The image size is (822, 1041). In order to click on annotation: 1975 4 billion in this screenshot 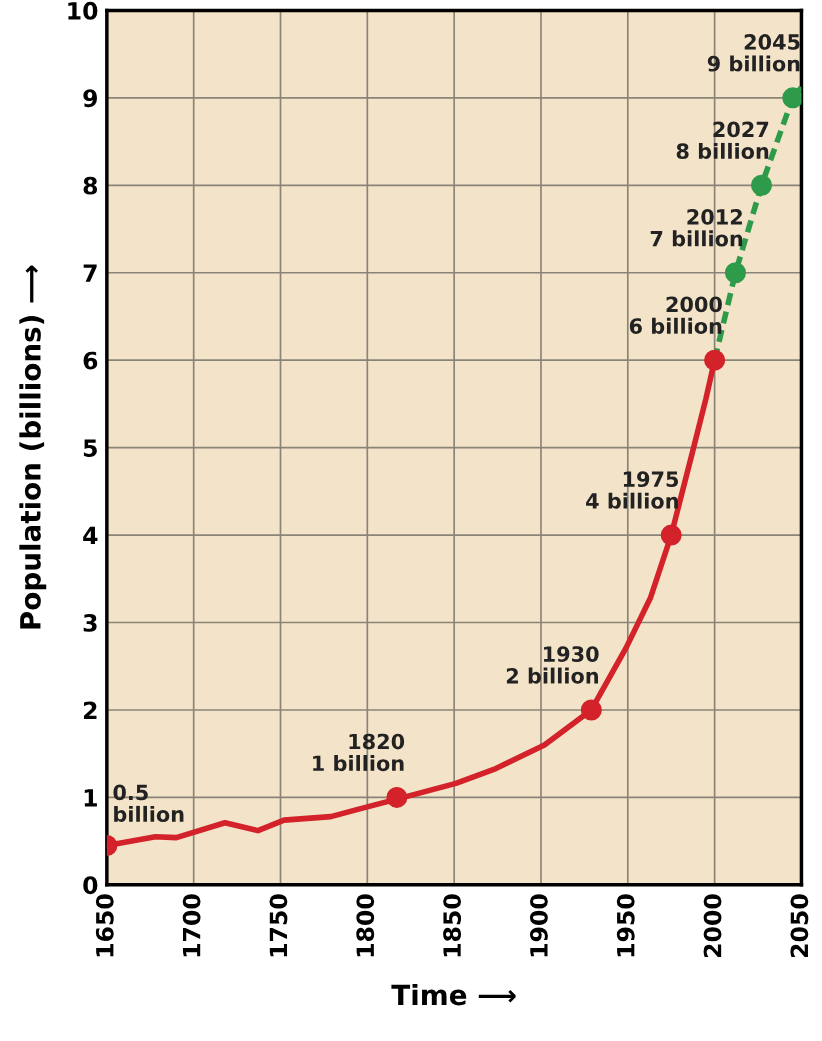, I will do `click(632, 490)`.